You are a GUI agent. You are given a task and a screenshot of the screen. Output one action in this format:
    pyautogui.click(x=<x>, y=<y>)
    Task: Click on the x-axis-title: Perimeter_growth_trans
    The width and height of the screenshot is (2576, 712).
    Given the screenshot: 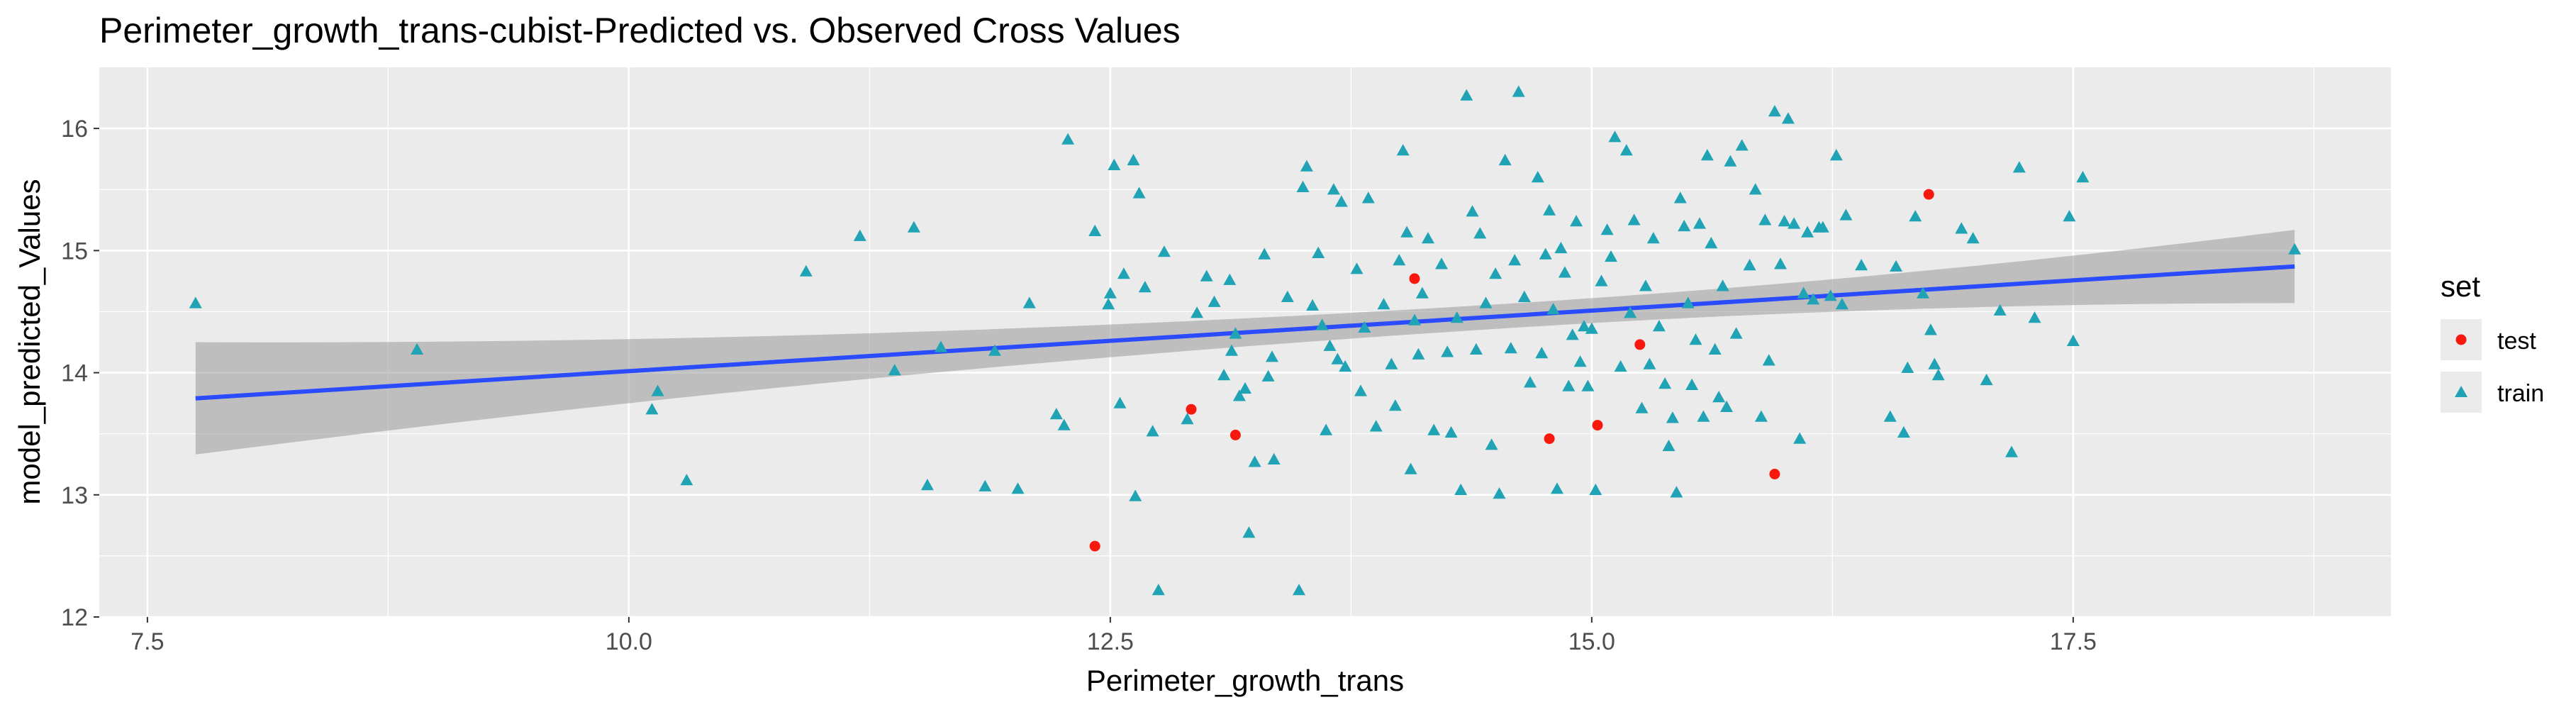 What is the action you would take?
    pyautogui.click(x=1245, y=680)
    